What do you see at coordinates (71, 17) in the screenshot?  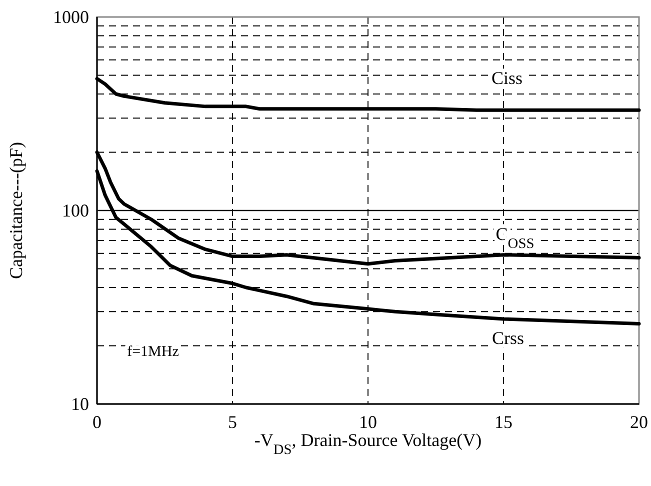 I see `y-tick-label: 1000` at bounding box center [71, 17].